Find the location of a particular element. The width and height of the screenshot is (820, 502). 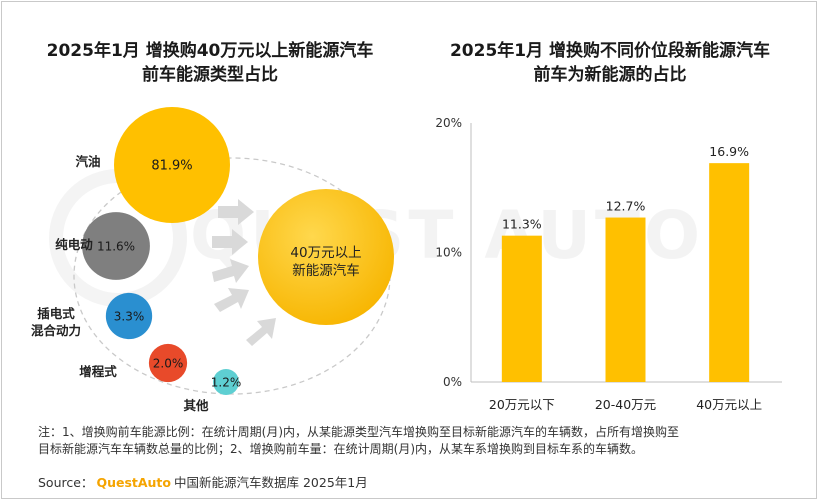

target-label-line2: 新能源汽车 is located at coordinates (326, 270).